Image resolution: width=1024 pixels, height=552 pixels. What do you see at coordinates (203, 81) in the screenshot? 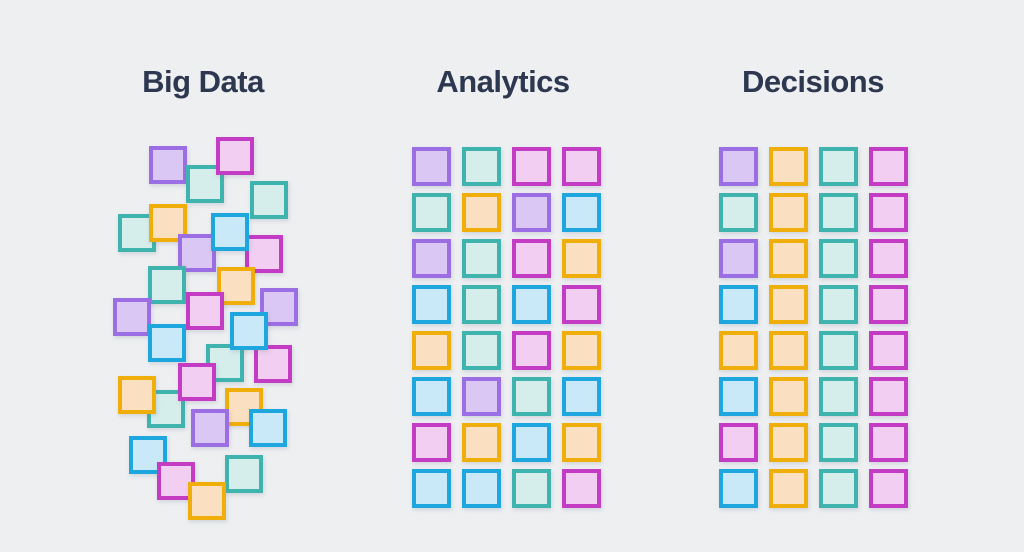
I see `section-title-big-data: Big Data` at bounding box center [203, 81].